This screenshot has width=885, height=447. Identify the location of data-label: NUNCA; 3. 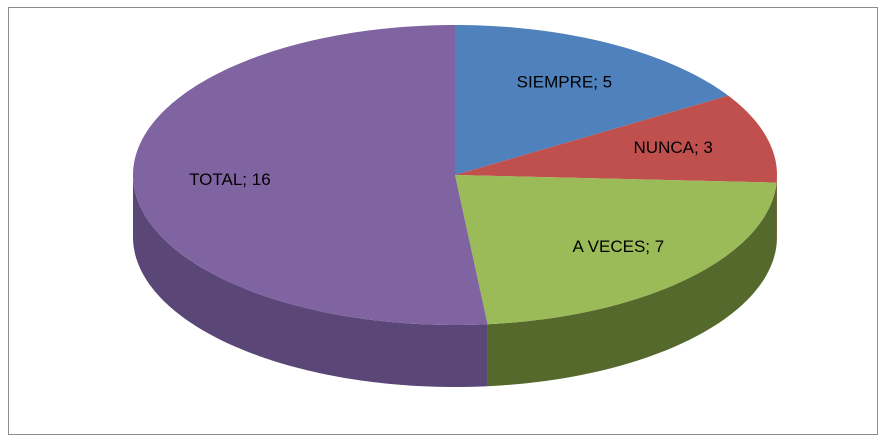
(673, 147).